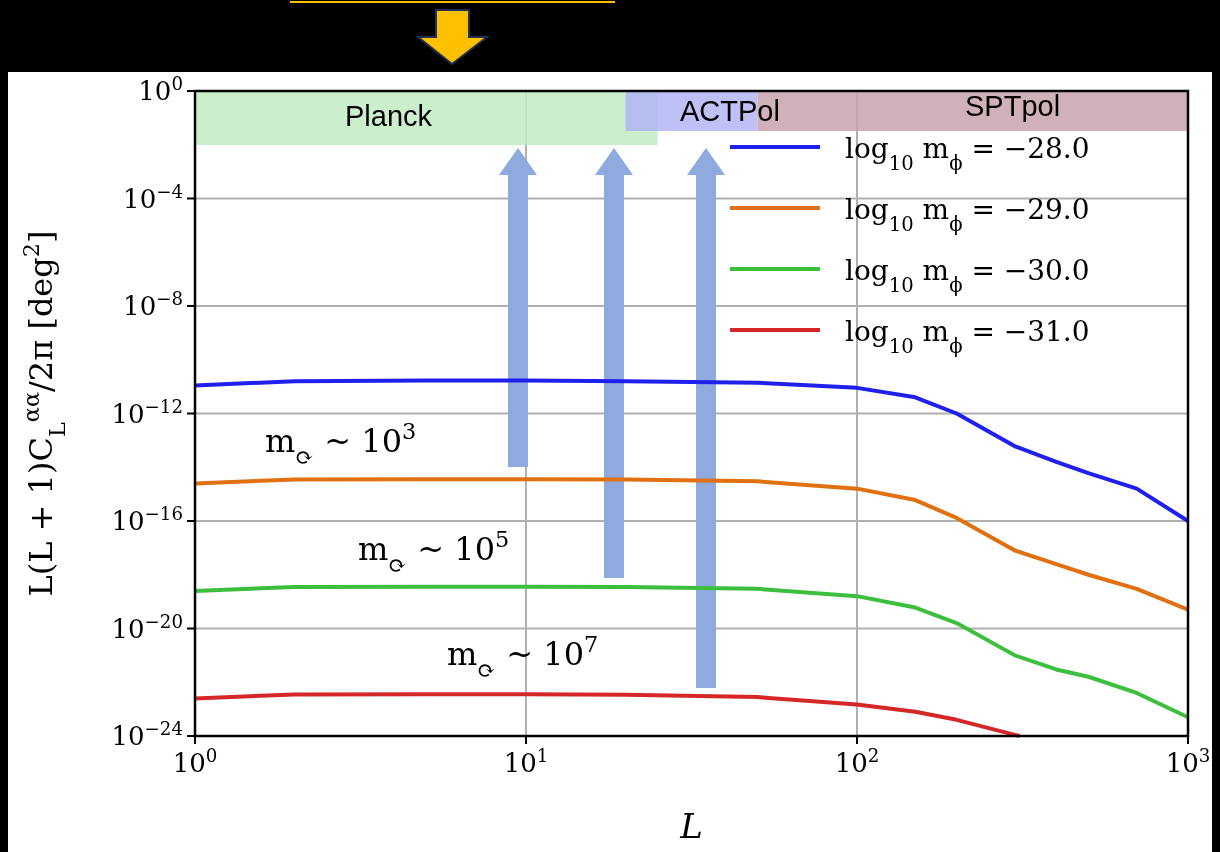 The width and height of the screenshot is (1220, 852). Describe the element at coordinates (691, 826) in the screenshot. I see `x-axis-title: L` at that location.